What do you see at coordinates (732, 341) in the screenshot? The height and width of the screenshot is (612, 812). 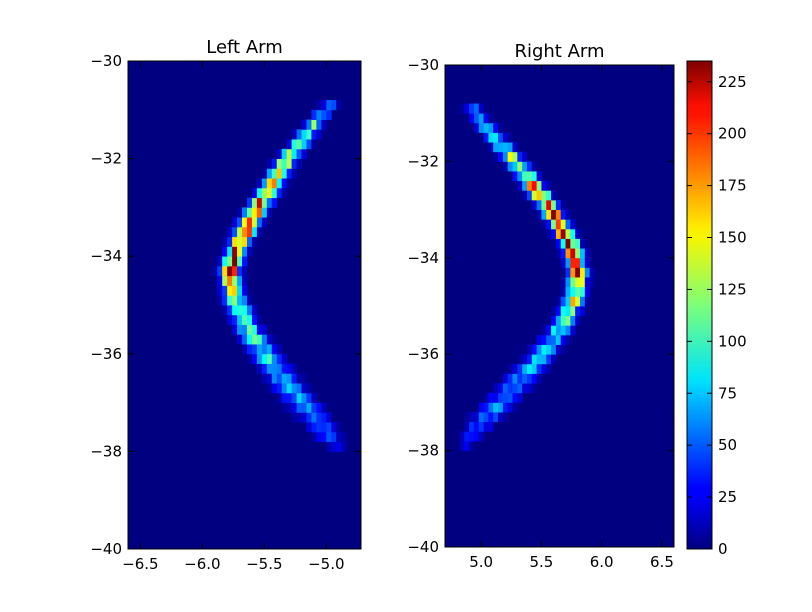 I see `colorbar-tick-label: 100` at bounding box center [732, 341].